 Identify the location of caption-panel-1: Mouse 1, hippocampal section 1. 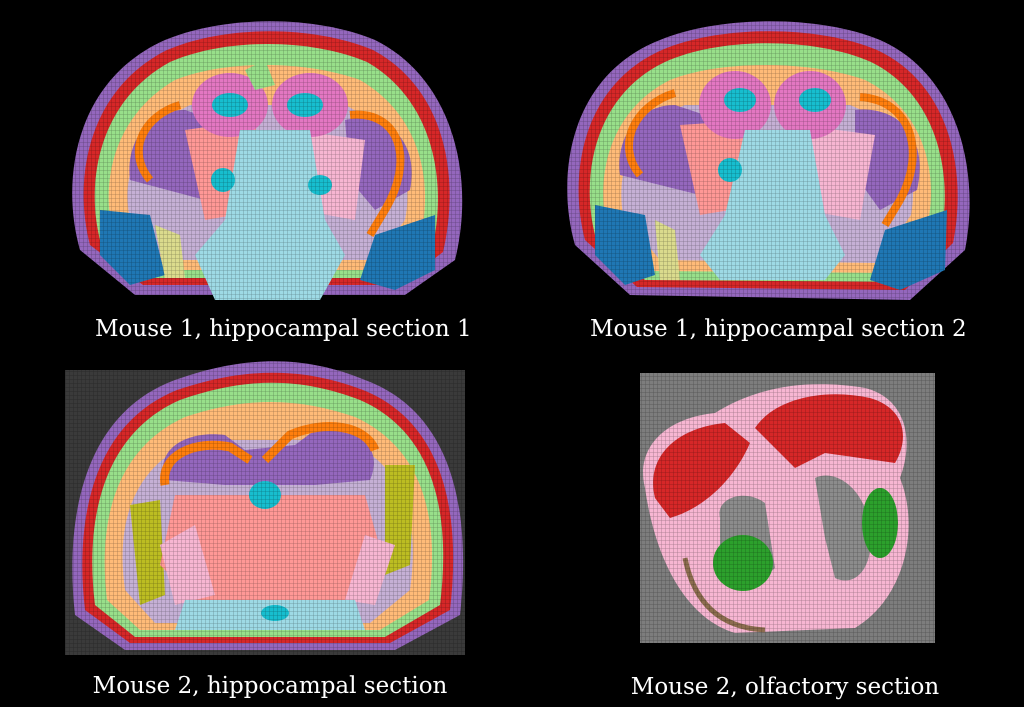
(283, 329).